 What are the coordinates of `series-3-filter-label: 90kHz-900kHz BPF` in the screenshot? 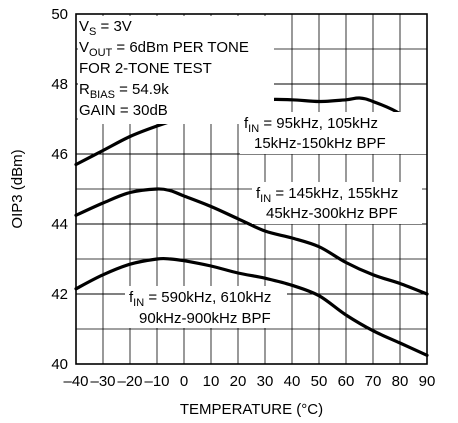 It's located at (205, 318).